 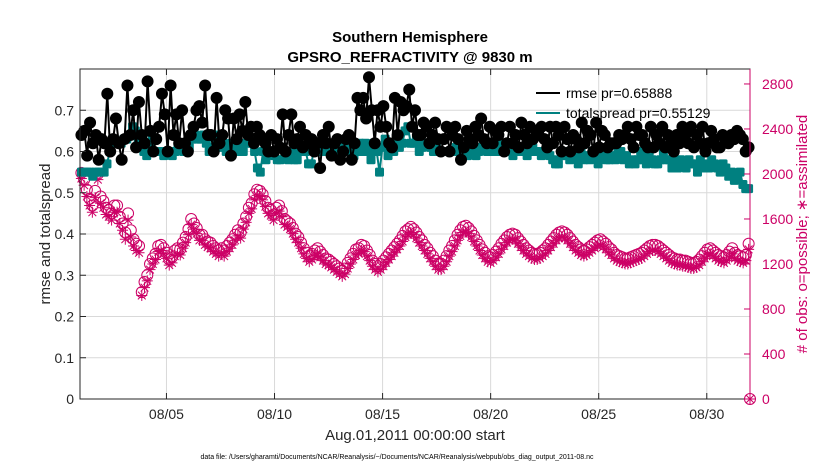 I want to click on x-axis-label: Aug.01,2011 00:00:00 start, so click(x=415, y=435).